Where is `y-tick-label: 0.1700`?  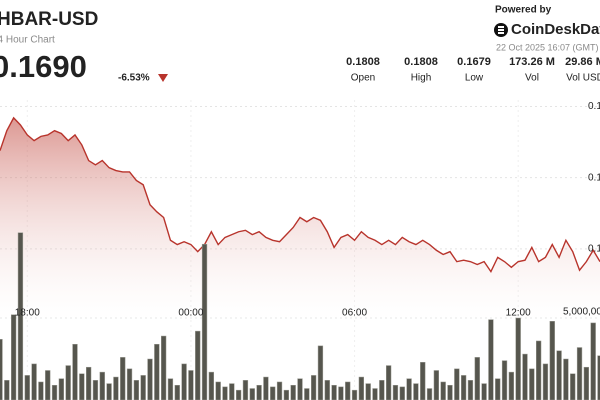
y-tick-label: 0.1700 is located at coordinates (594, 248).